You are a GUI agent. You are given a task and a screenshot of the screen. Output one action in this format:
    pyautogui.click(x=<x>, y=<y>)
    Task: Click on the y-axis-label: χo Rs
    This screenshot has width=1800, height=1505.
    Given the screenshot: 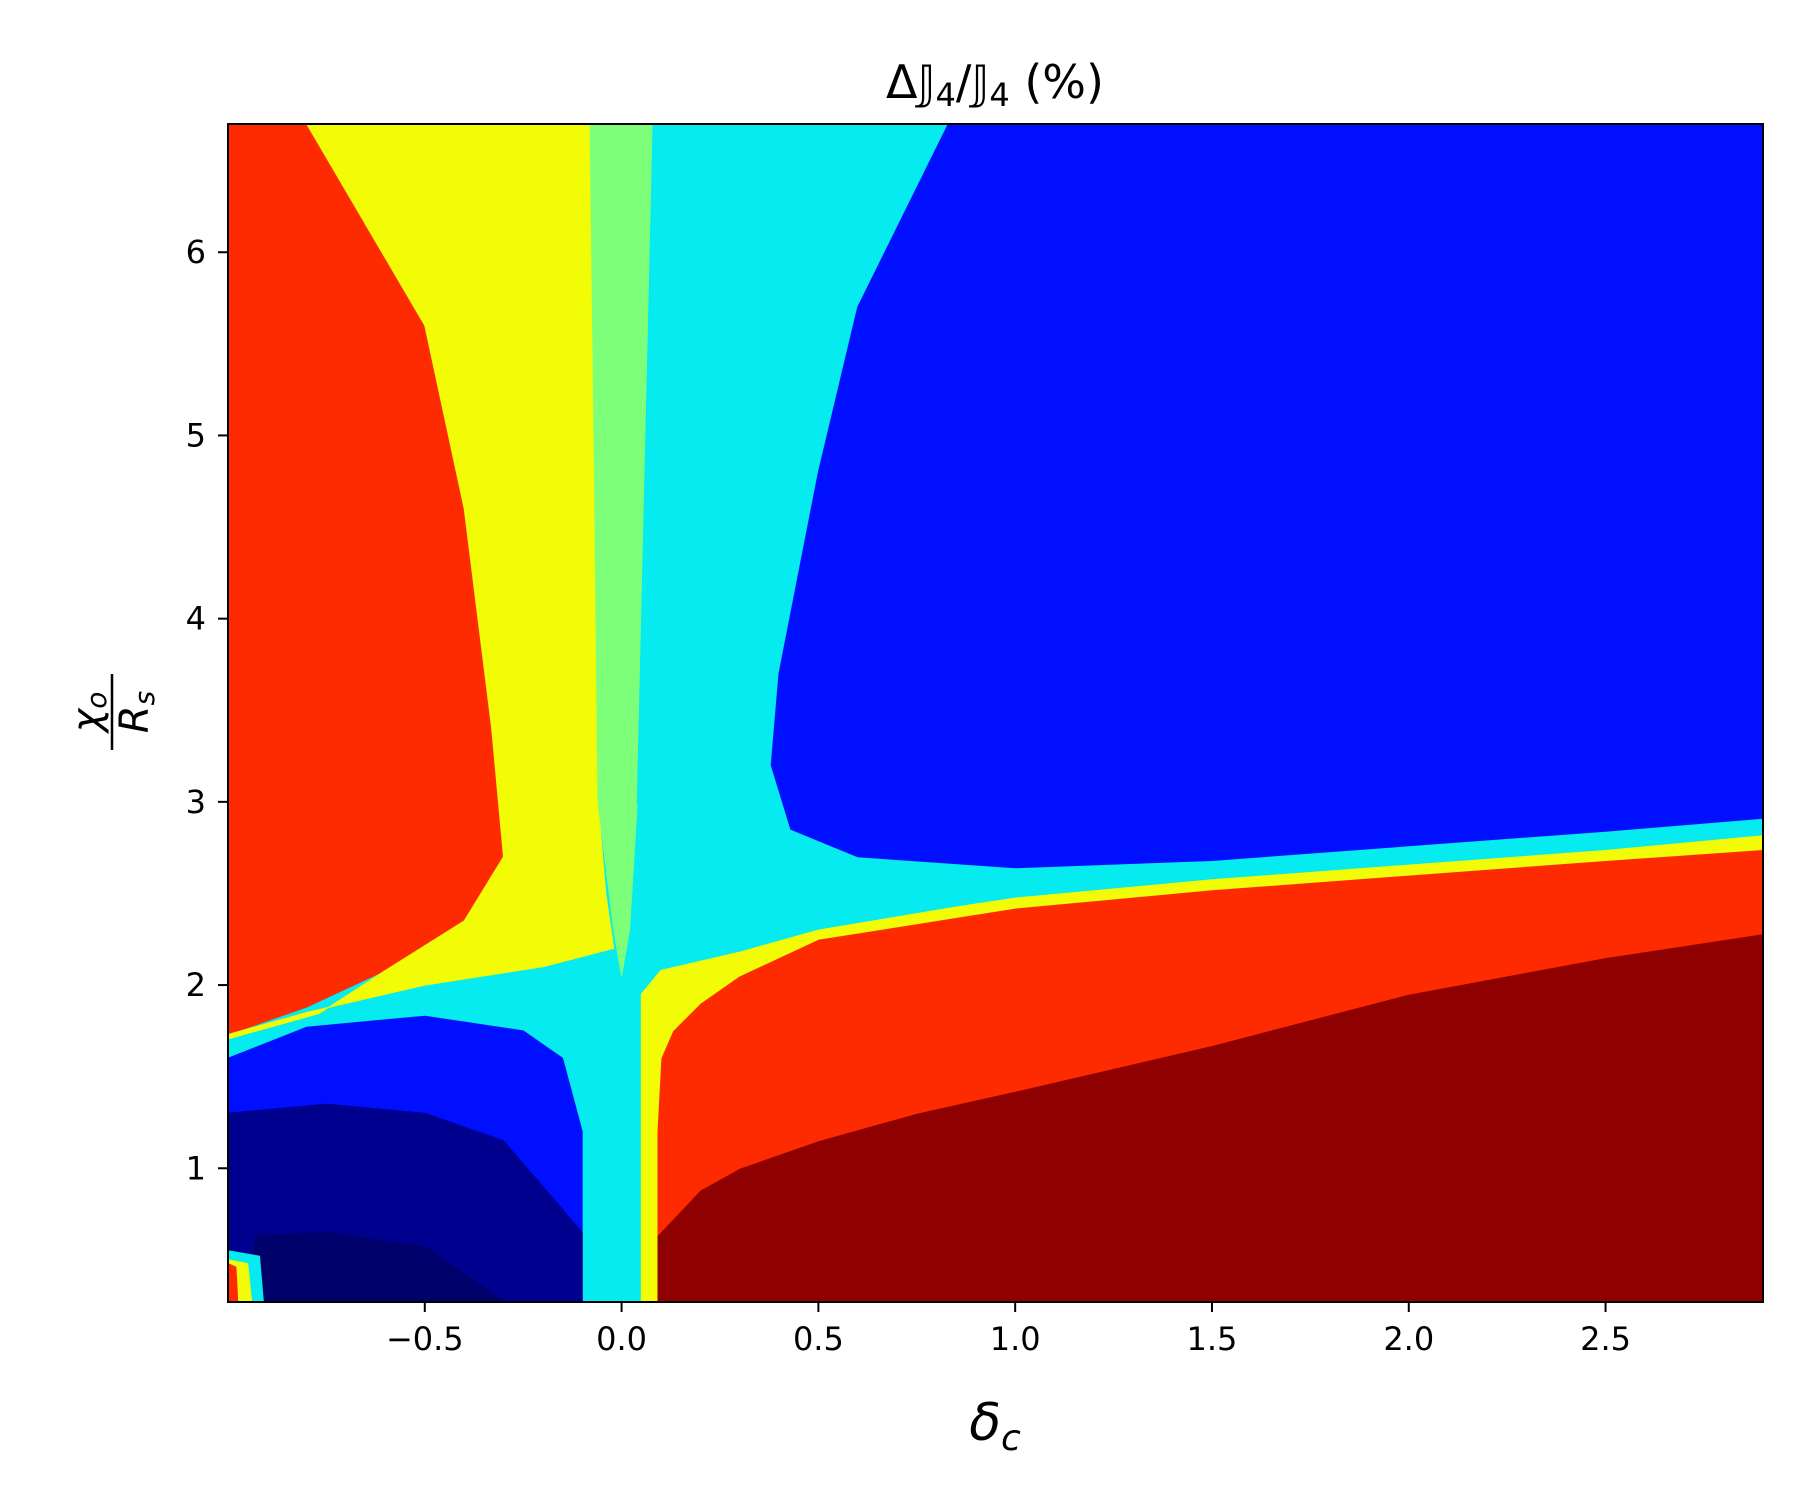 What is the action you would take?
    pyautogui.click(x=112, y=712)
    